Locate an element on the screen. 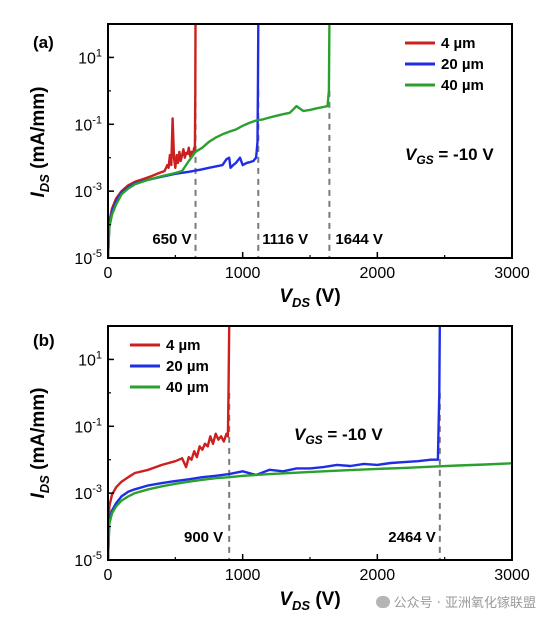  panel-b-legend-label: 4 µm is located at coordinates (183, 345).